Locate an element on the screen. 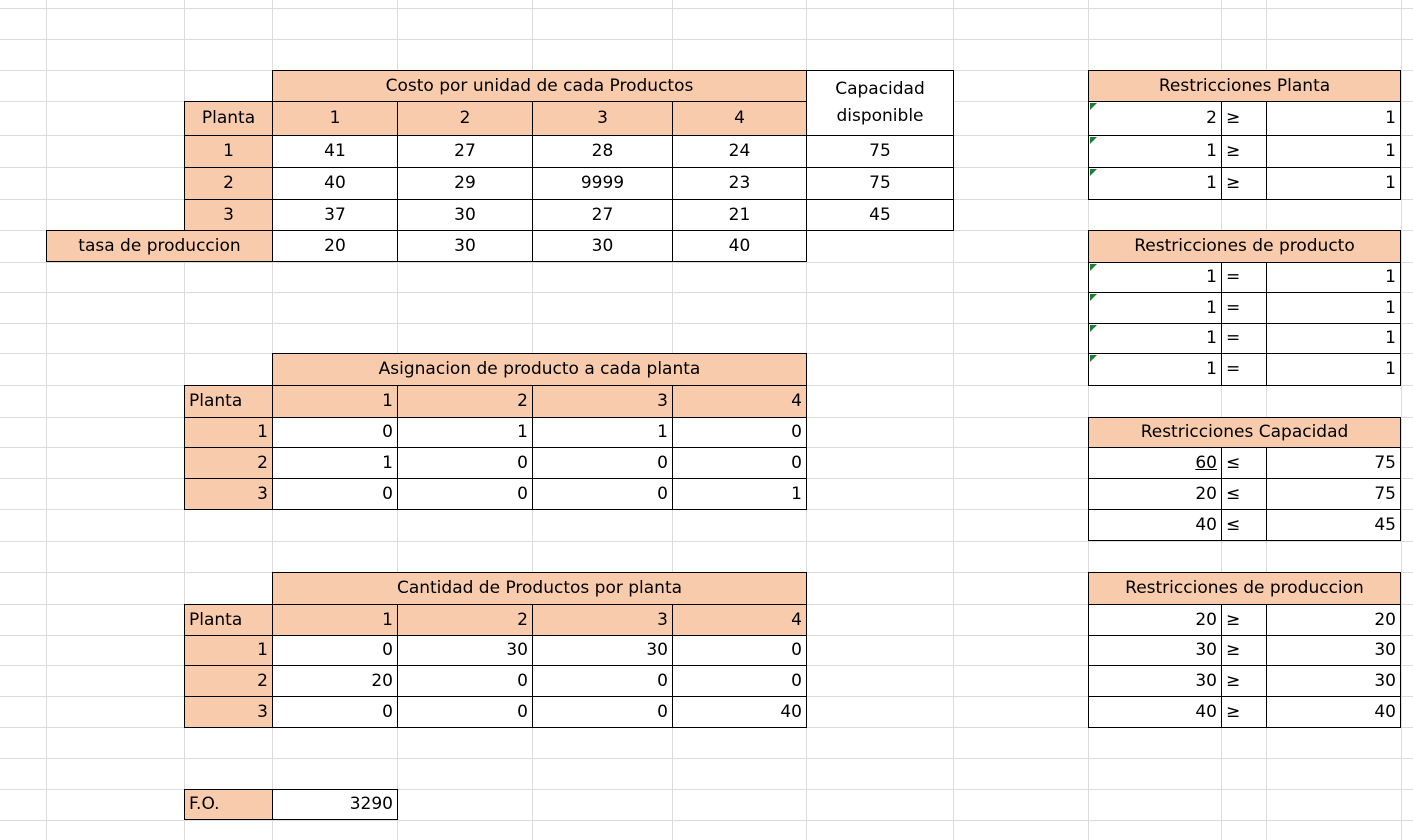  quantity-plant-label: 2 is located at coordinates (228, 681).